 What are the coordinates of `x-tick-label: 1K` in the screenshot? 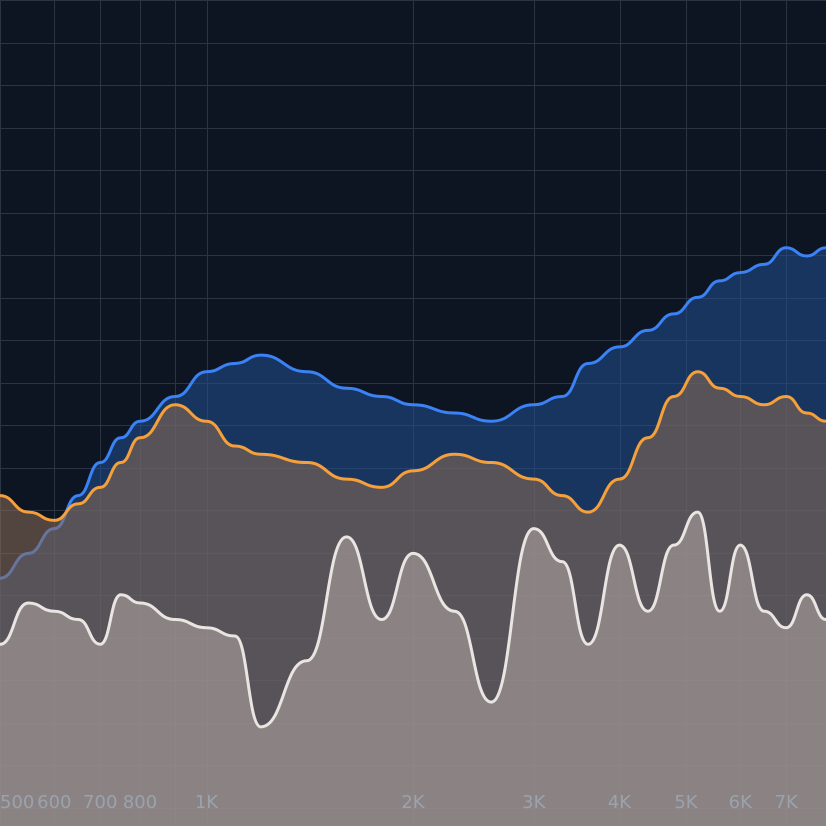 It's located at (207, 802).